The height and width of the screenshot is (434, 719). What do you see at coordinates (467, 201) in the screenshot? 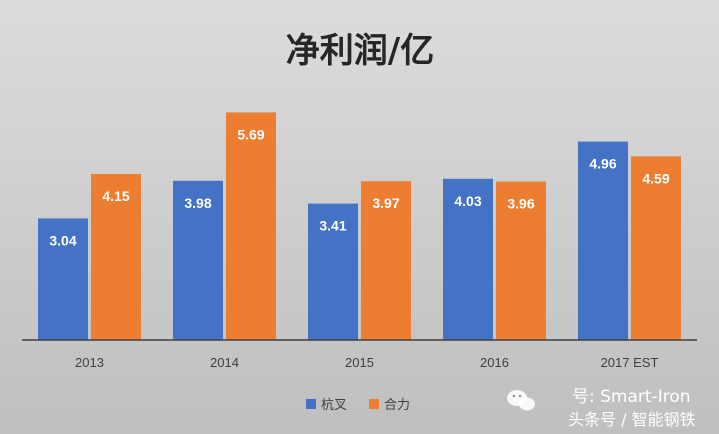
I see `value-label-hangcha-3: 4.03` at bounding box center [467, 201].